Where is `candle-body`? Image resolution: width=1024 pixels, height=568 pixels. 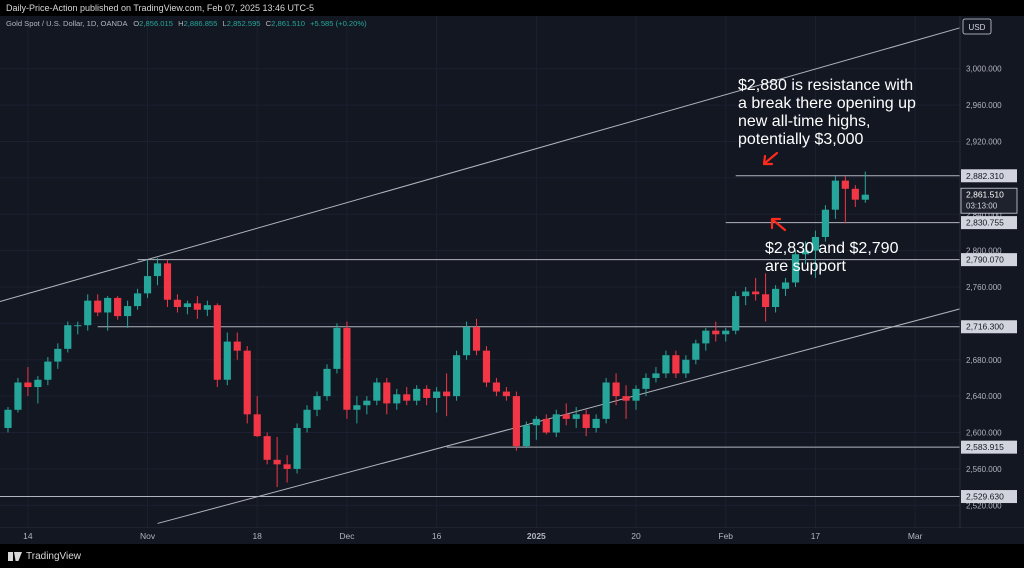
candle-body is located at coordinates (297, 448).